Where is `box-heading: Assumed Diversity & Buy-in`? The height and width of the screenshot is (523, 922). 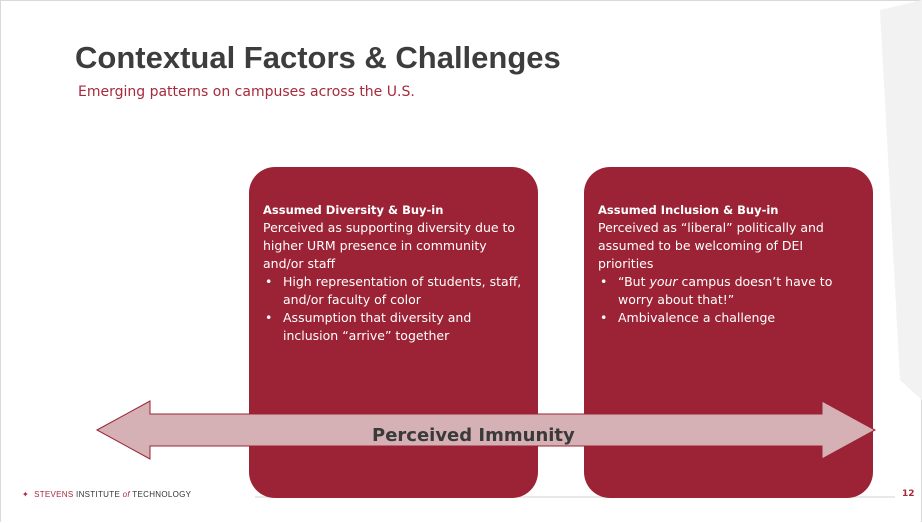 box-heading: Assumed Diversity & Buy-in is located at coordinates (353, 210).